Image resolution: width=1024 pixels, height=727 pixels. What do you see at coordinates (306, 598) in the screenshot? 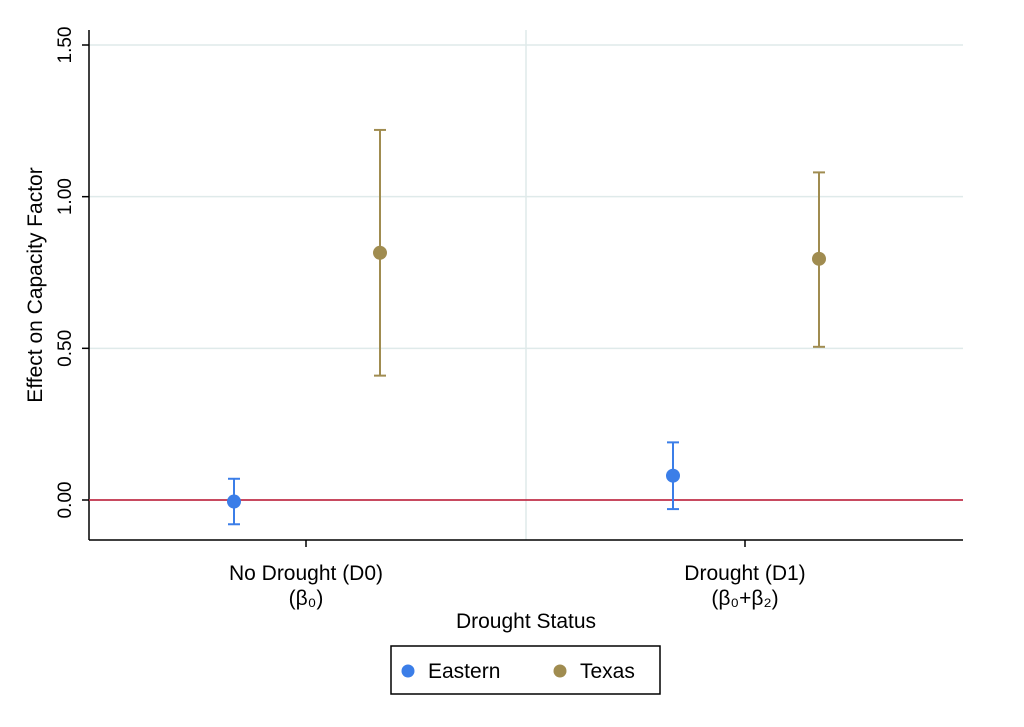
I see `x-tick-sublabel: (β₀)` at bounding box center [306, 598].